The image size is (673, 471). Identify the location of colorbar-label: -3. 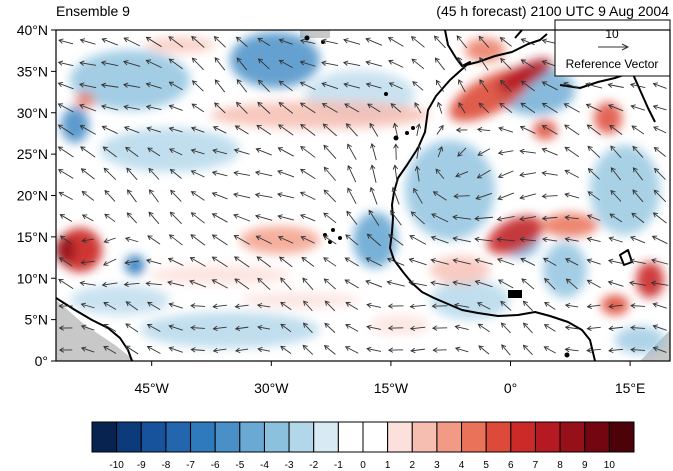
(289, 465).